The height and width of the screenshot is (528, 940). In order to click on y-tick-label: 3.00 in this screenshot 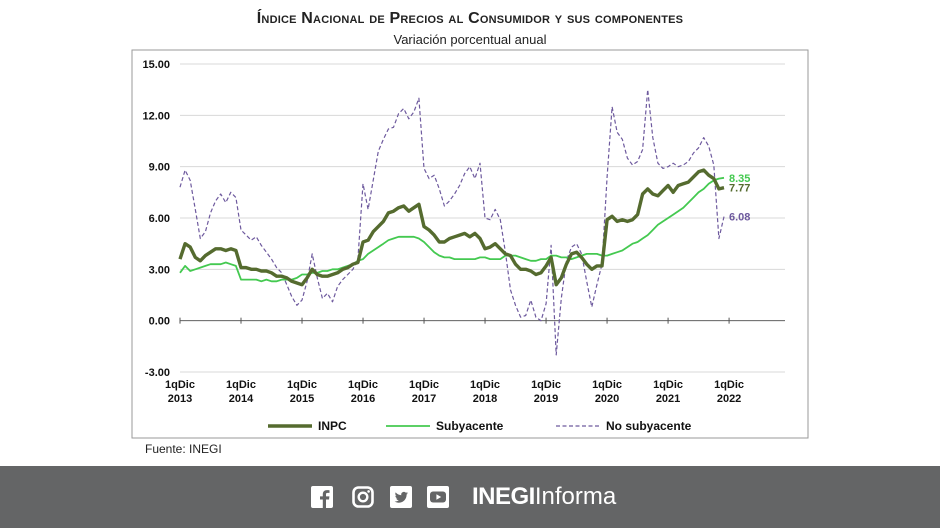, I will do `click(159, 270)`.